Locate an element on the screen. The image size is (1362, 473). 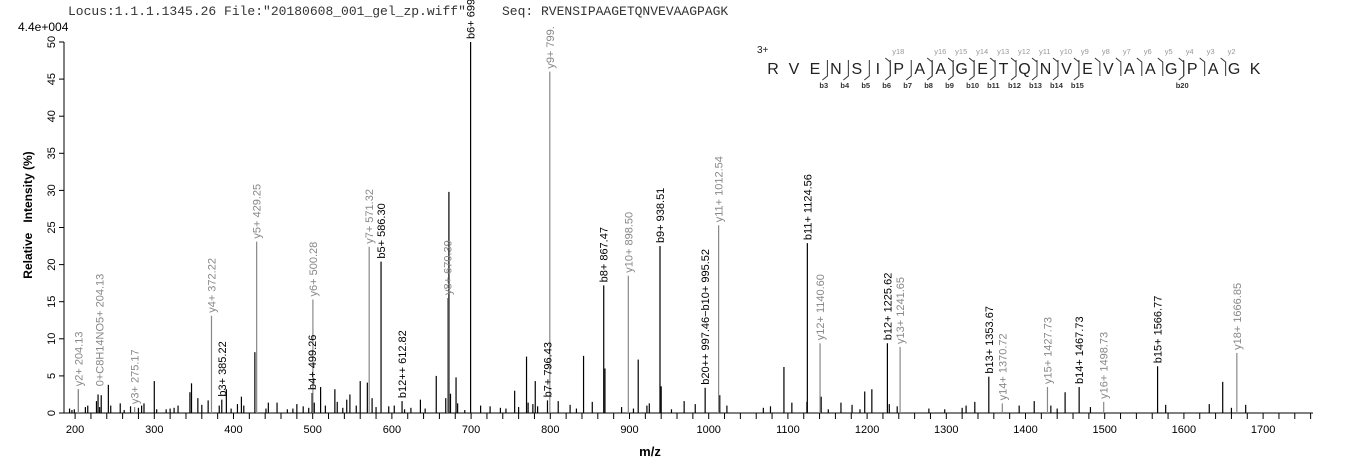
x-axis-label: m/z is located at coordinates (650, 451).